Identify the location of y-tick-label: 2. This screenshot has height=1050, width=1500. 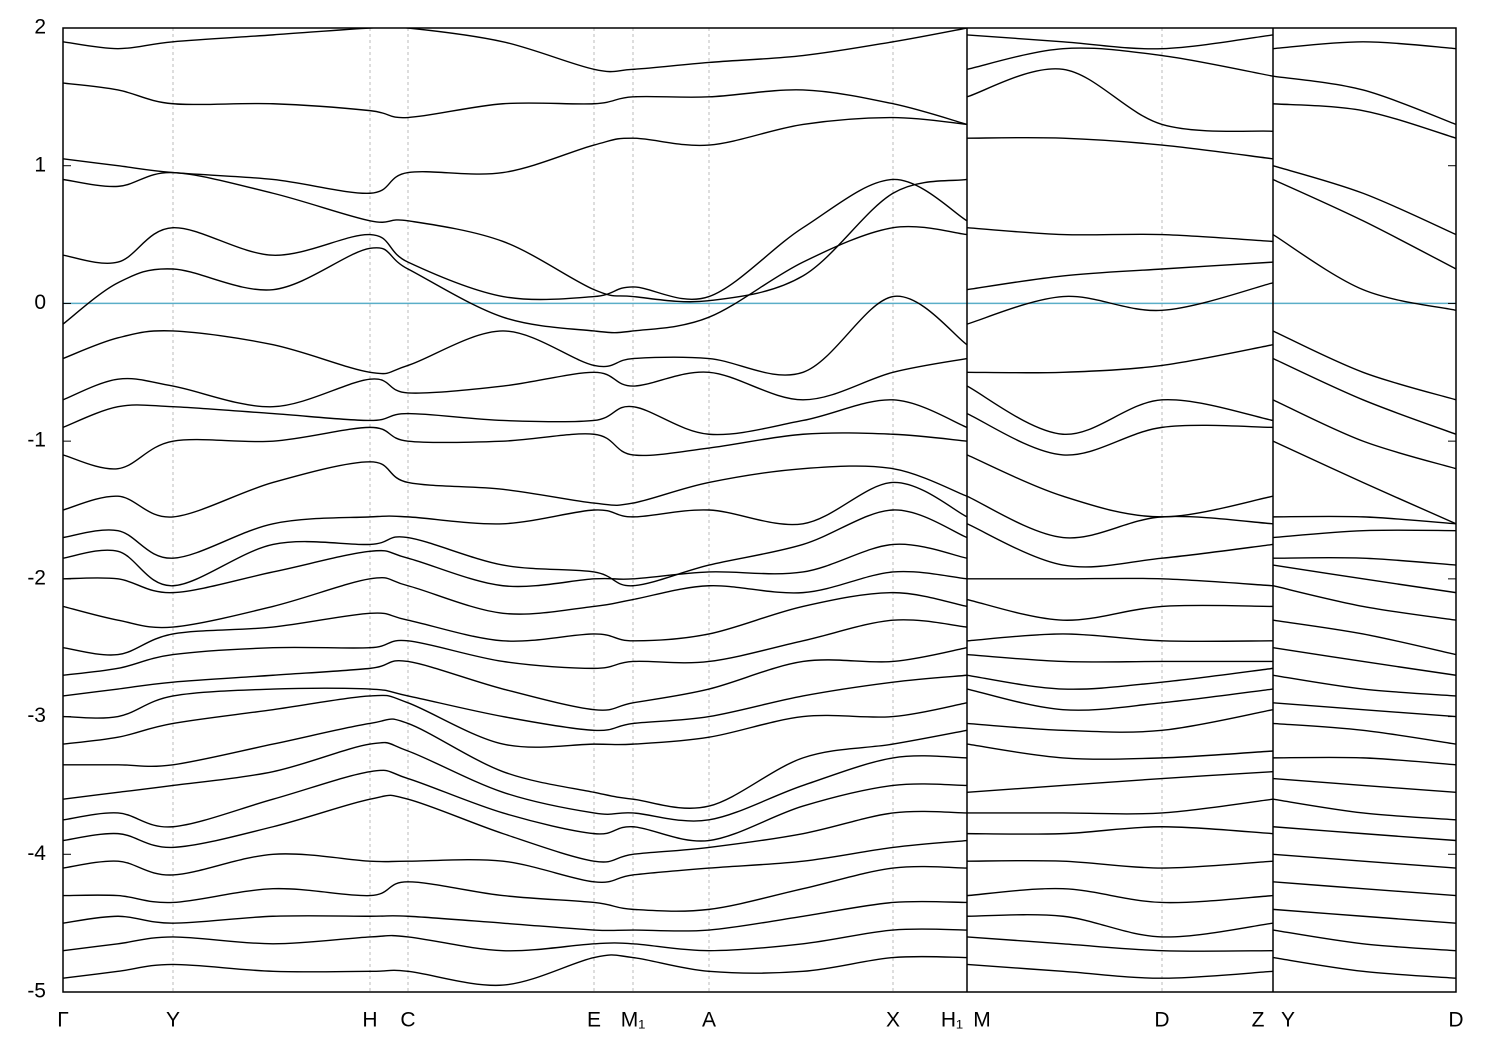
(40, 27).